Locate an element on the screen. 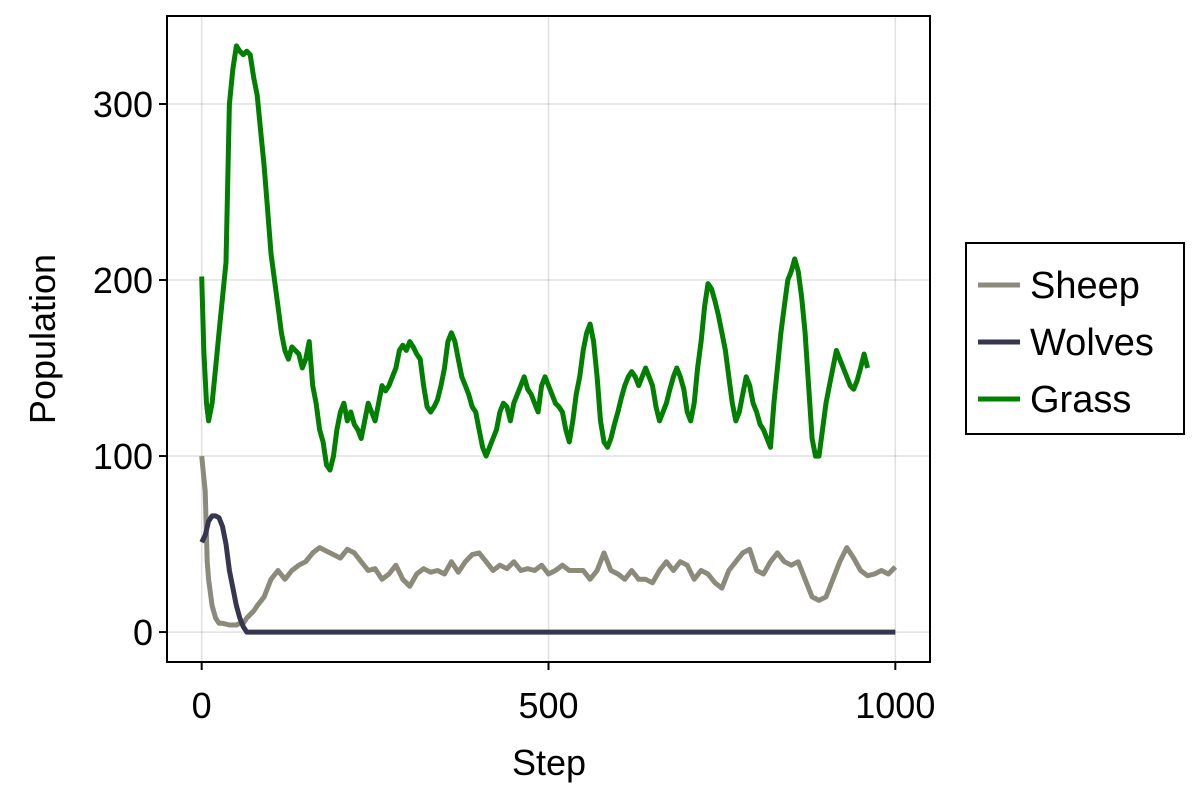  legend-label-wolves: Wolves is located at coordinates (1092, 343).